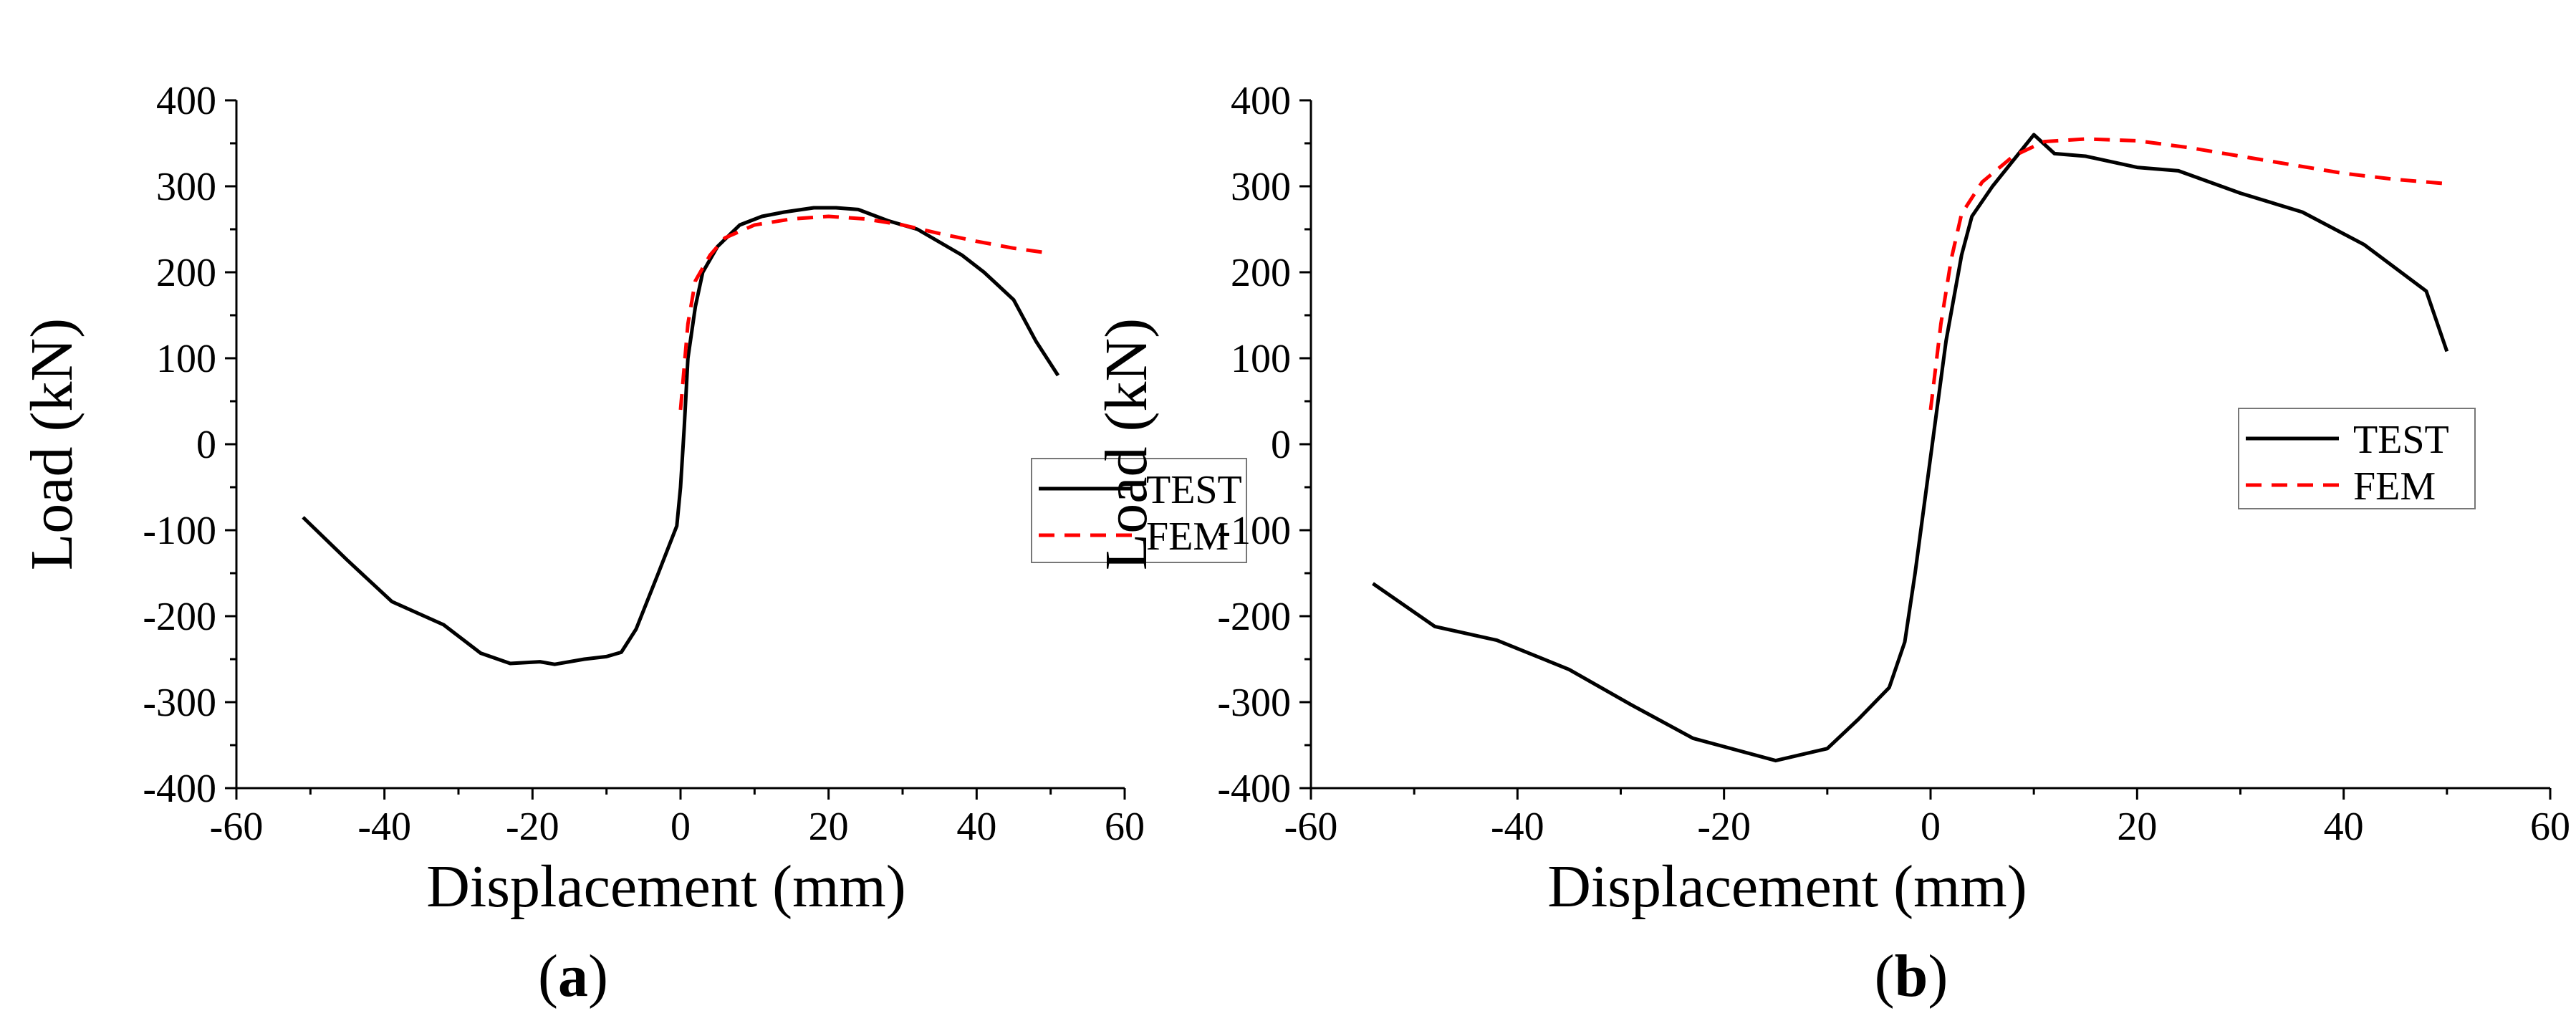  I want to click on caption-letter: b, so click(1911, 976).